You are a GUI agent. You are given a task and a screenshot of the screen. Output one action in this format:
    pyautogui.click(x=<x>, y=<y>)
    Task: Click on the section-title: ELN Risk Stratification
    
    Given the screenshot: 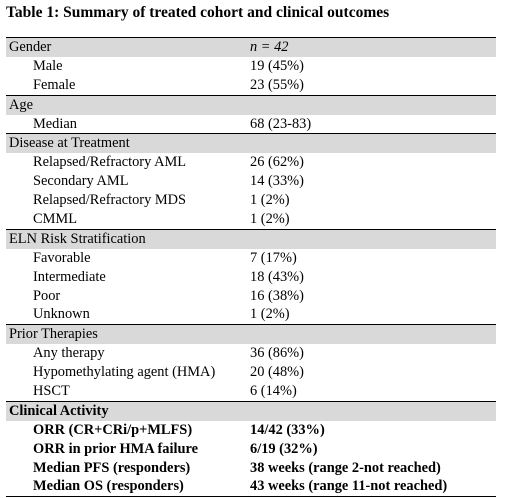 What is the action you would take?
    pyautogui.click(x=128, y=238)
    